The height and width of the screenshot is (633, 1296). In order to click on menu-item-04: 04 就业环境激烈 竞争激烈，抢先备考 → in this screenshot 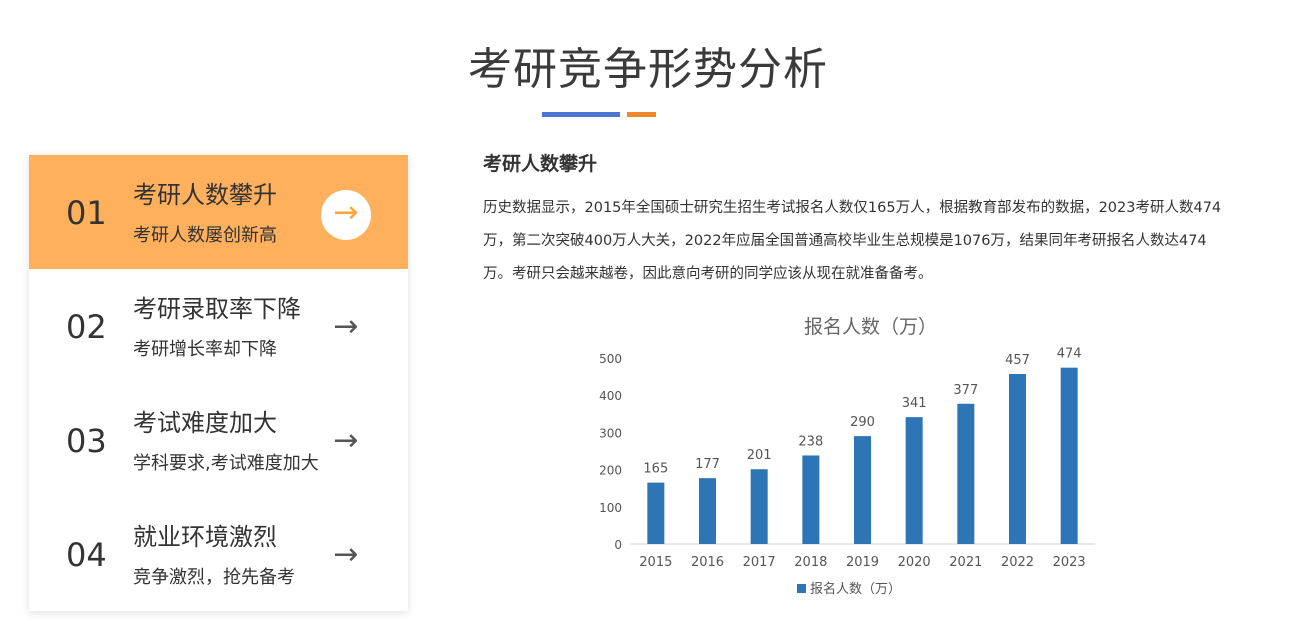, I will do `click(218, 554)`.